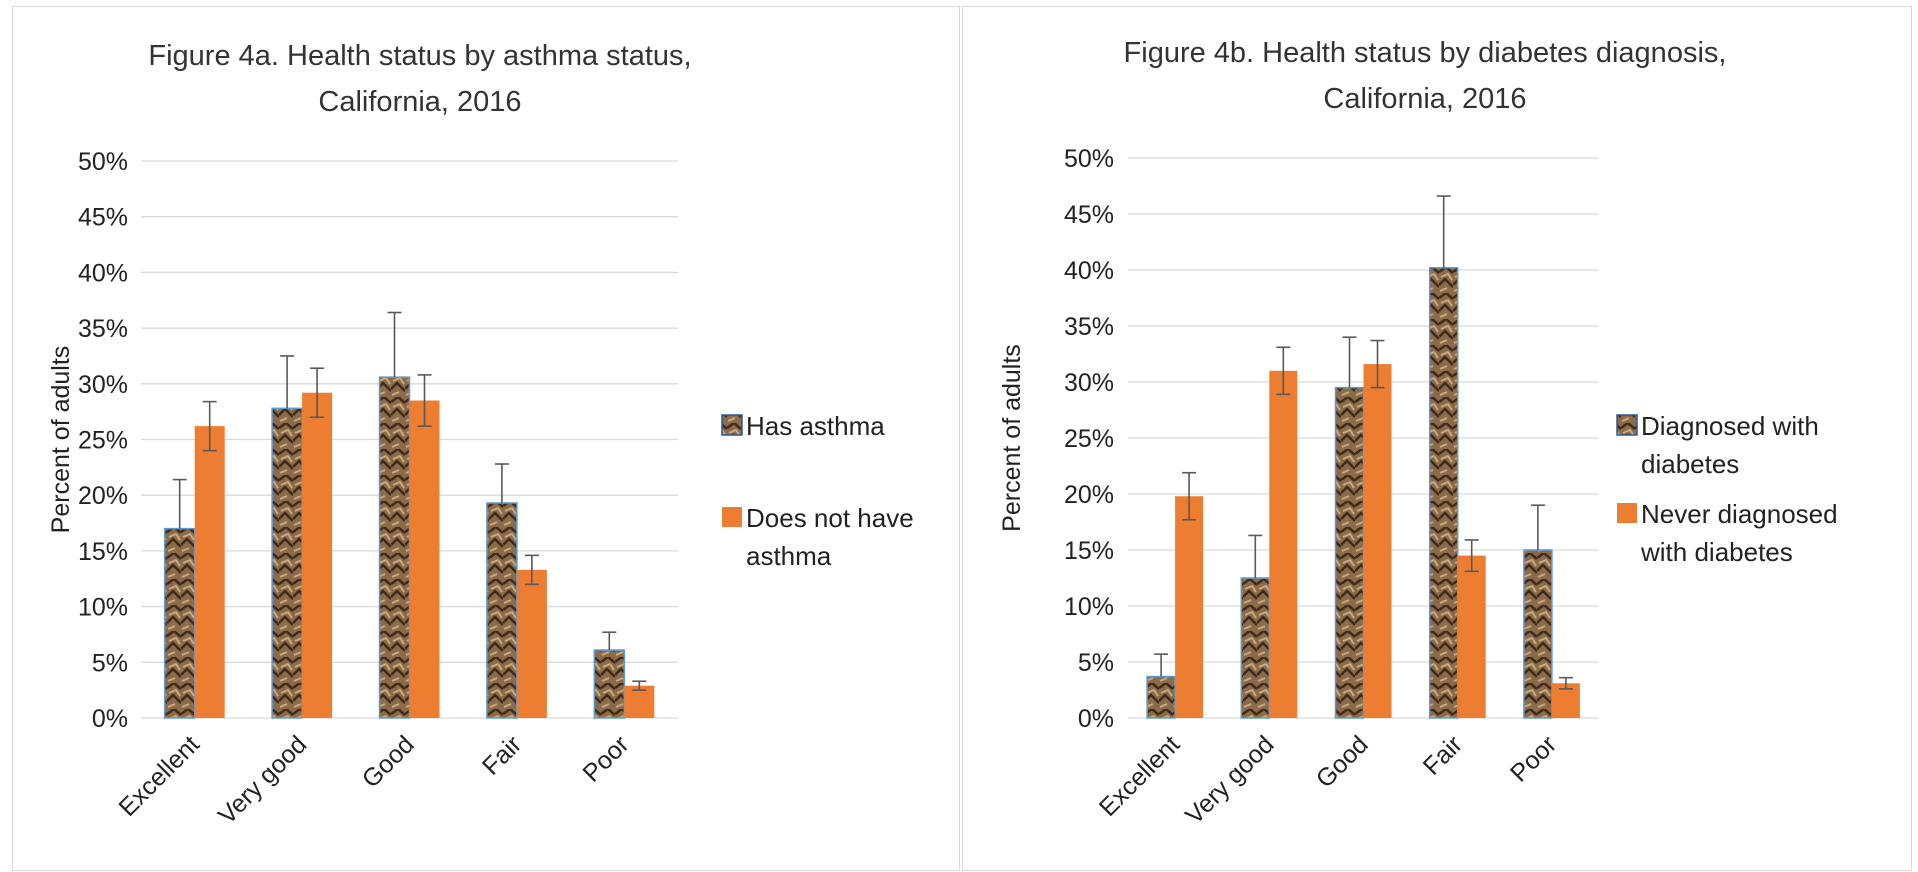  What do you see at coordinates (1089, 271) in the screenshot?
I see `chart-4b-y-tick-label: 40%` at bounding box center [1089, 271].